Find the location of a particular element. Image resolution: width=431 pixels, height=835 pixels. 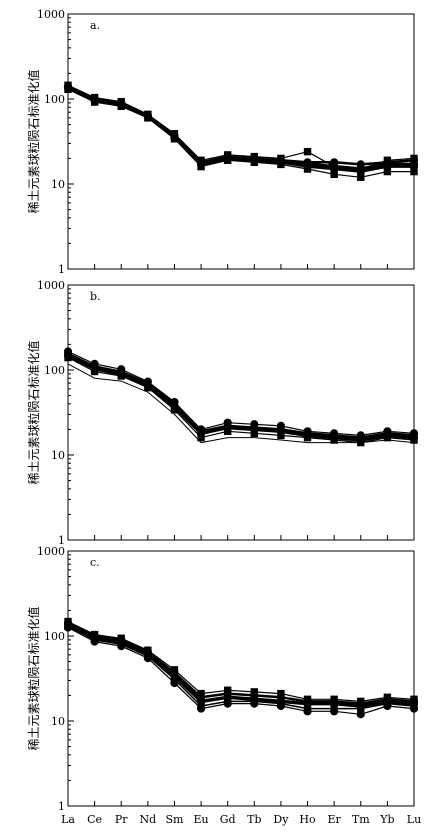

panel-c-y-tick-label: 1 is located at coordinates (61, 806).